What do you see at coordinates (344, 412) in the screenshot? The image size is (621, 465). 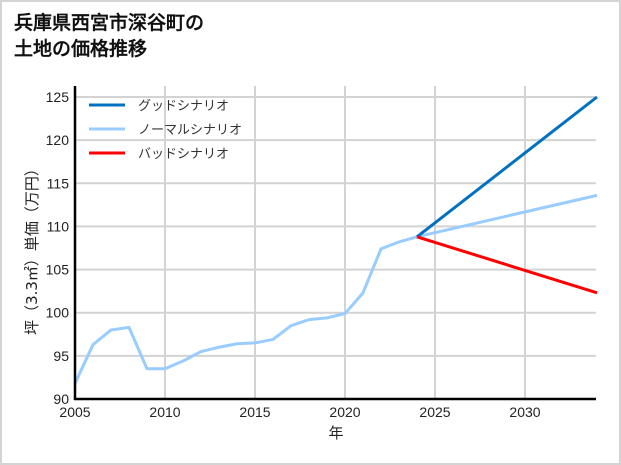 I see `x-tick-label: 2020` at bounding box center [344, 412].